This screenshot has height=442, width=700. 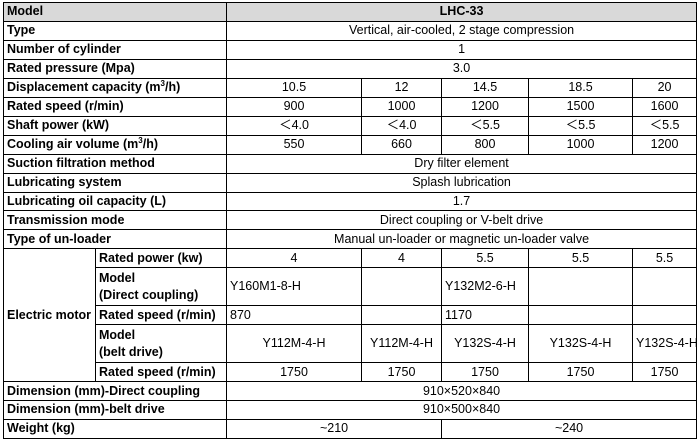 What do you see at coordinates (350, 68) in the screenshot?
I see `row-pressure: Rated pressure (Mpa) 3.0` at bounding box center [350, 68].